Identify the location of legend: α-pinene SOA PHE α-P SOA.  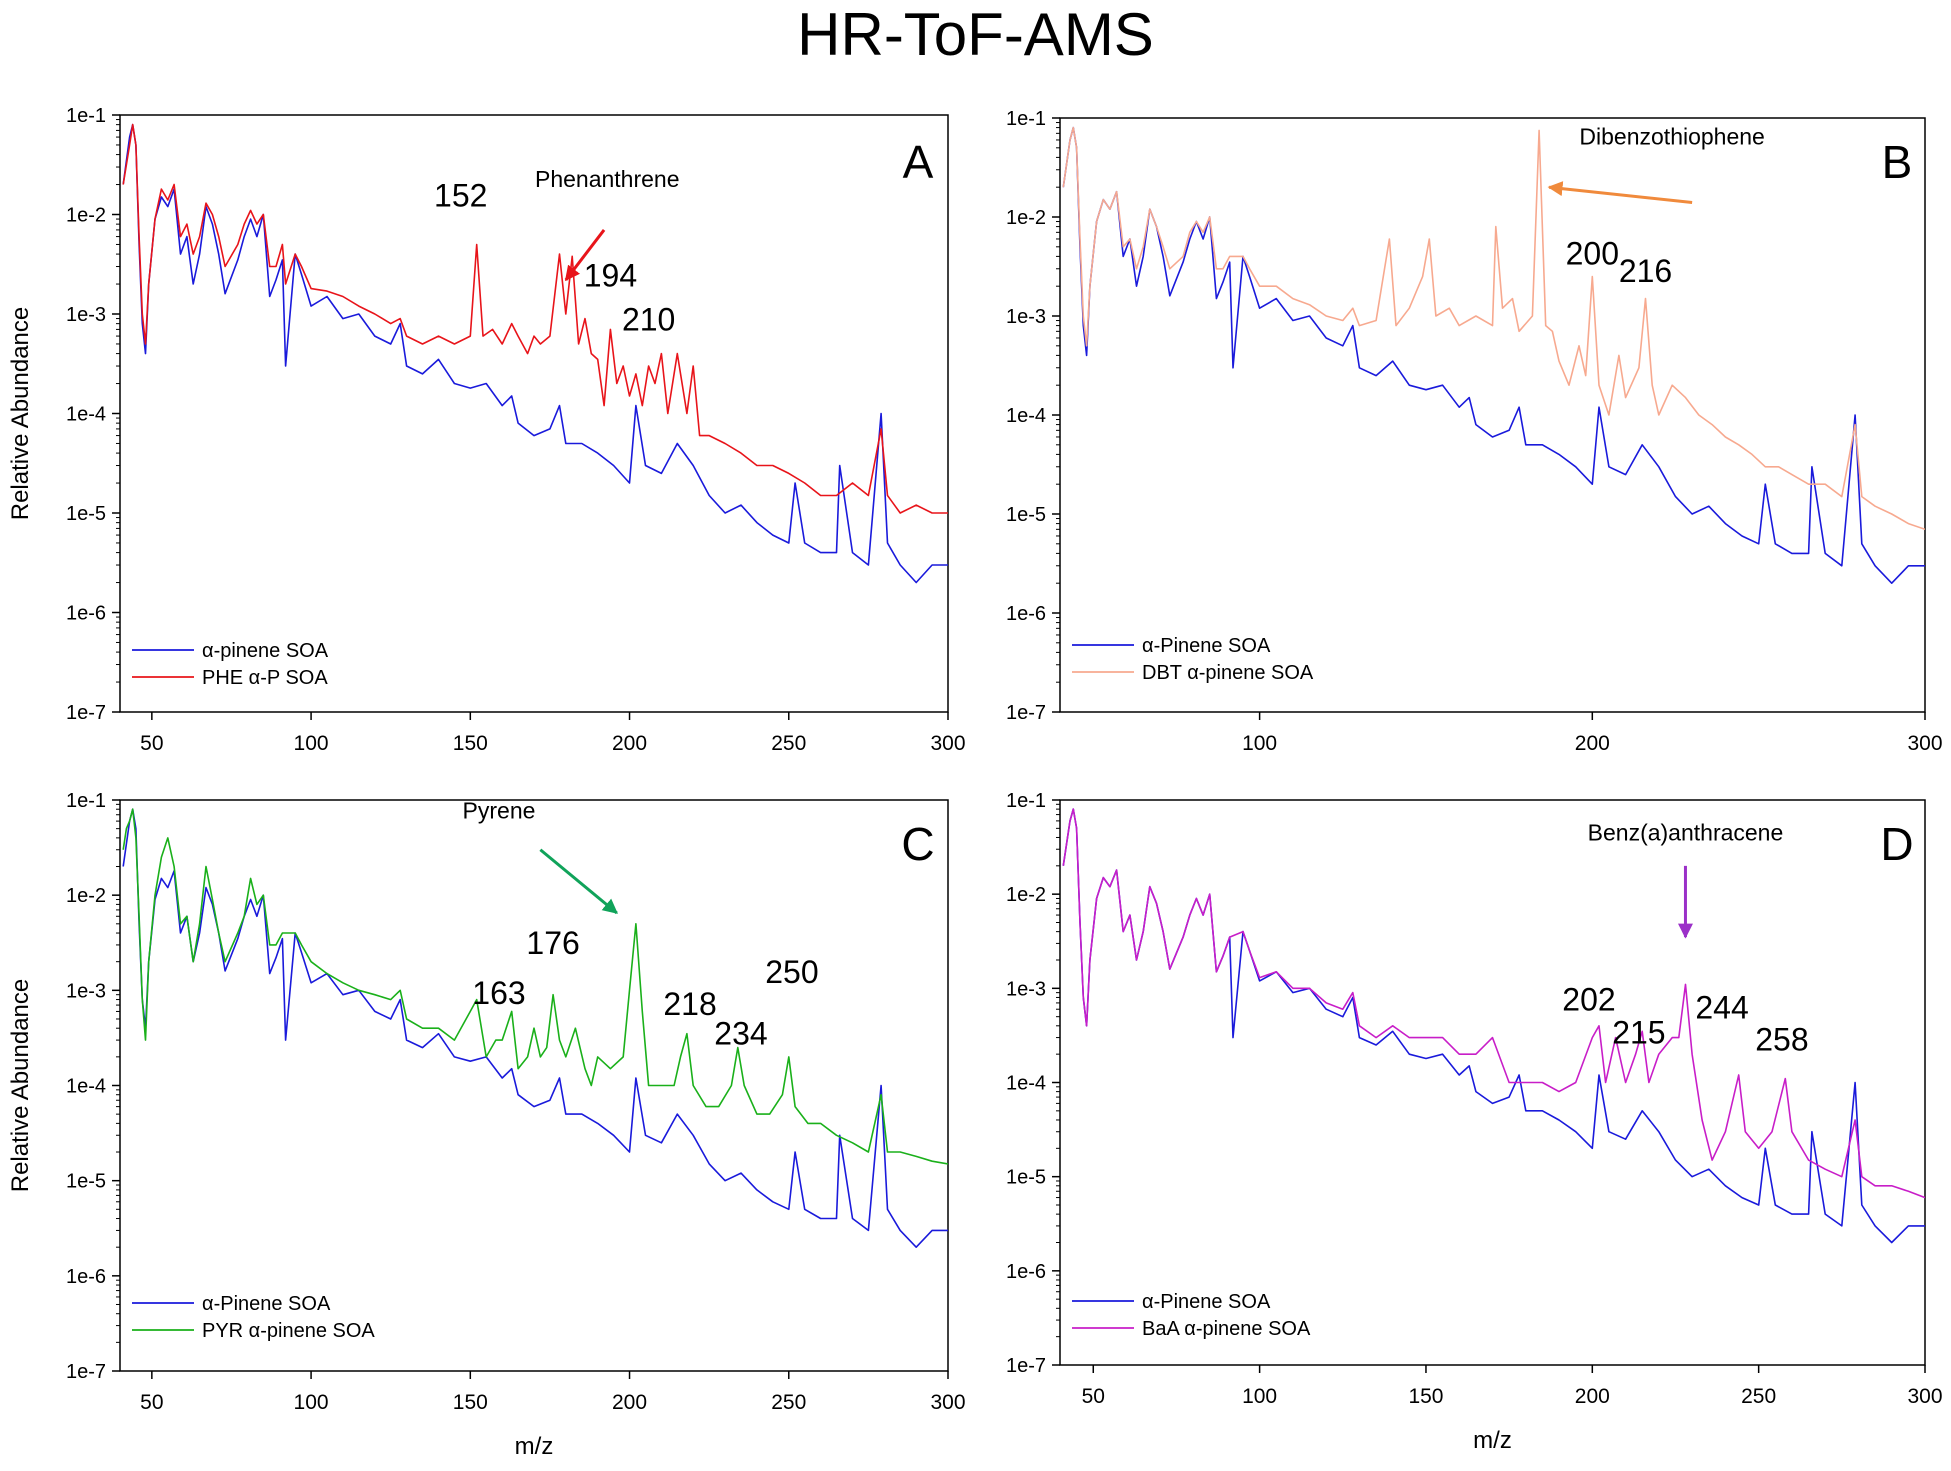
(230, 664).